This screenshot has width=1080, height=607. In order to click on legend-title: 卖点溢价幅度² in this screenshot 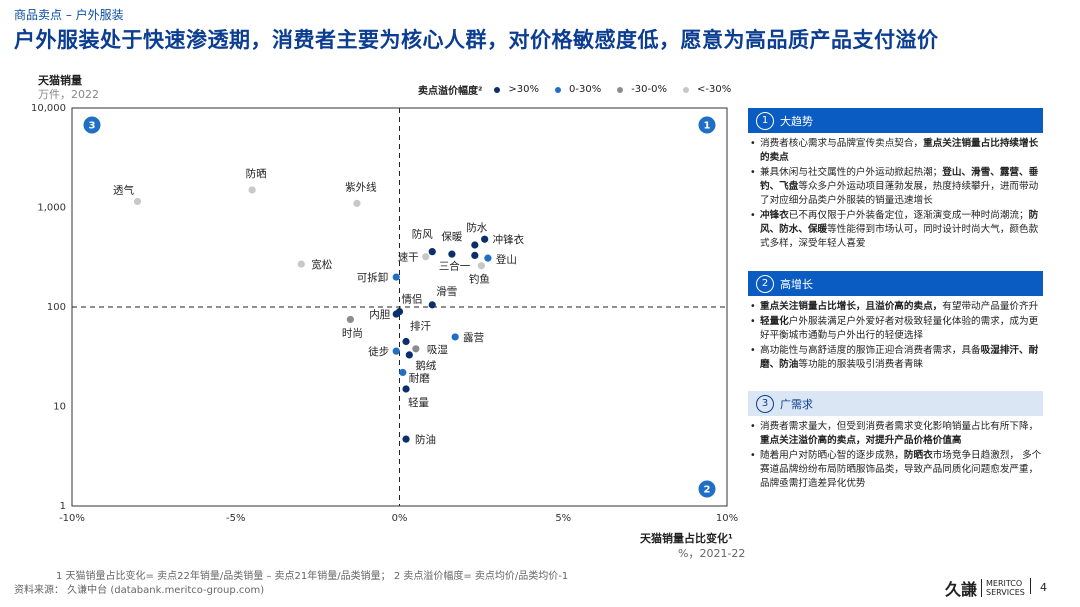, I will do `click(450, 91)`.